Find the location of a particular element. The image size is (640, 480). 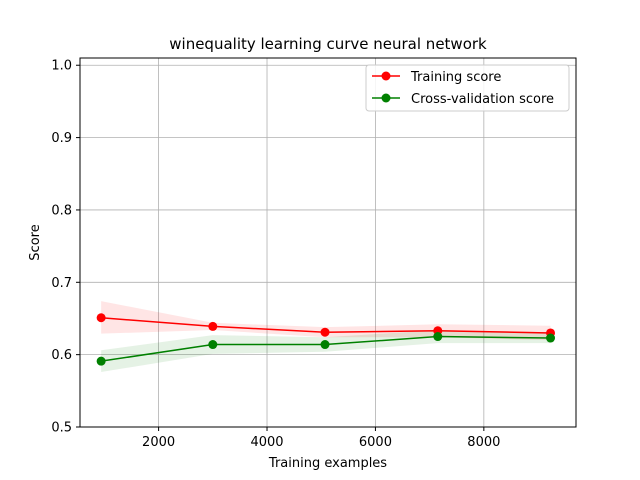

y-tick-label: 0.6 is located at coordinates (61, 355).